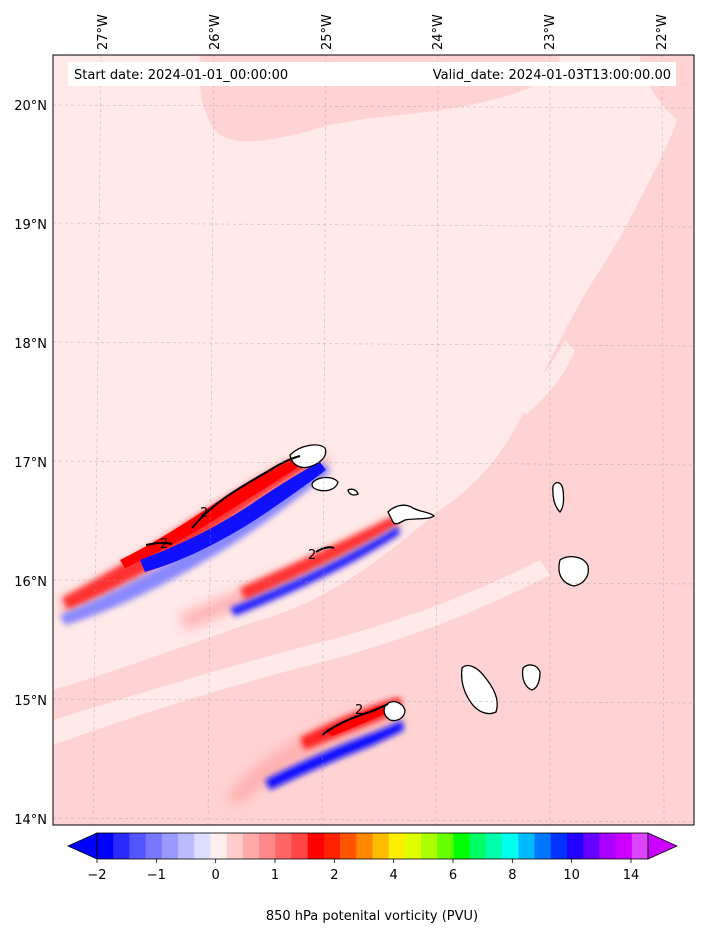 Image resolution: width=703 pixels, height=935 pixels. What do you see at coordinates (394, 711) in the screenshot?
I see `island-fogo` at bounding box center [394, 711].